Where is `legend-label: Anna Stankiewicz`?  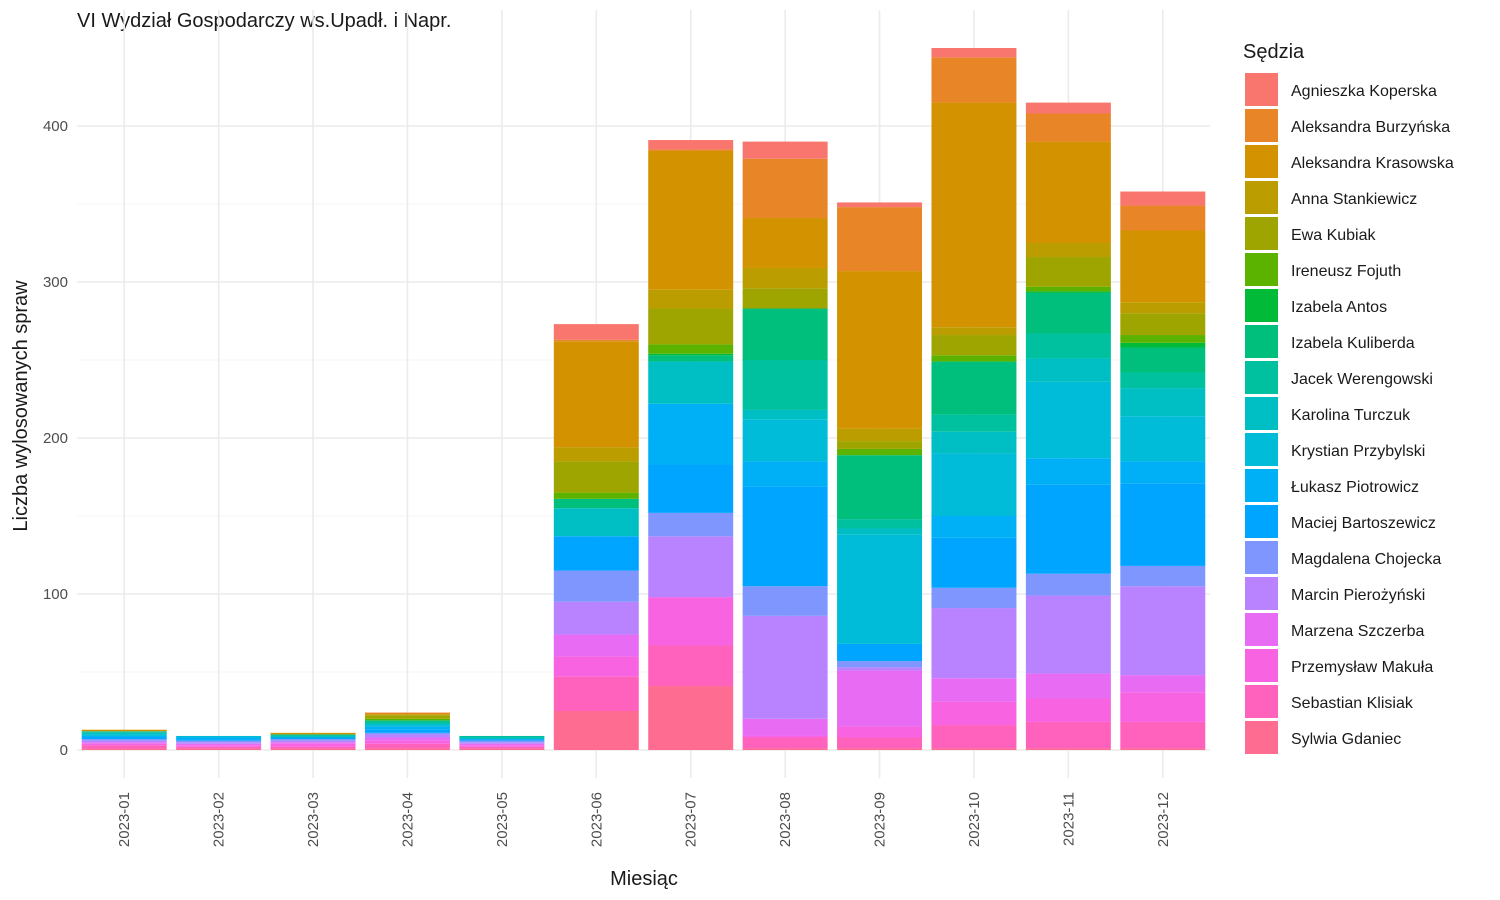 legend-label: Anna Stankiewicz is located at coordinates (1354, 199).